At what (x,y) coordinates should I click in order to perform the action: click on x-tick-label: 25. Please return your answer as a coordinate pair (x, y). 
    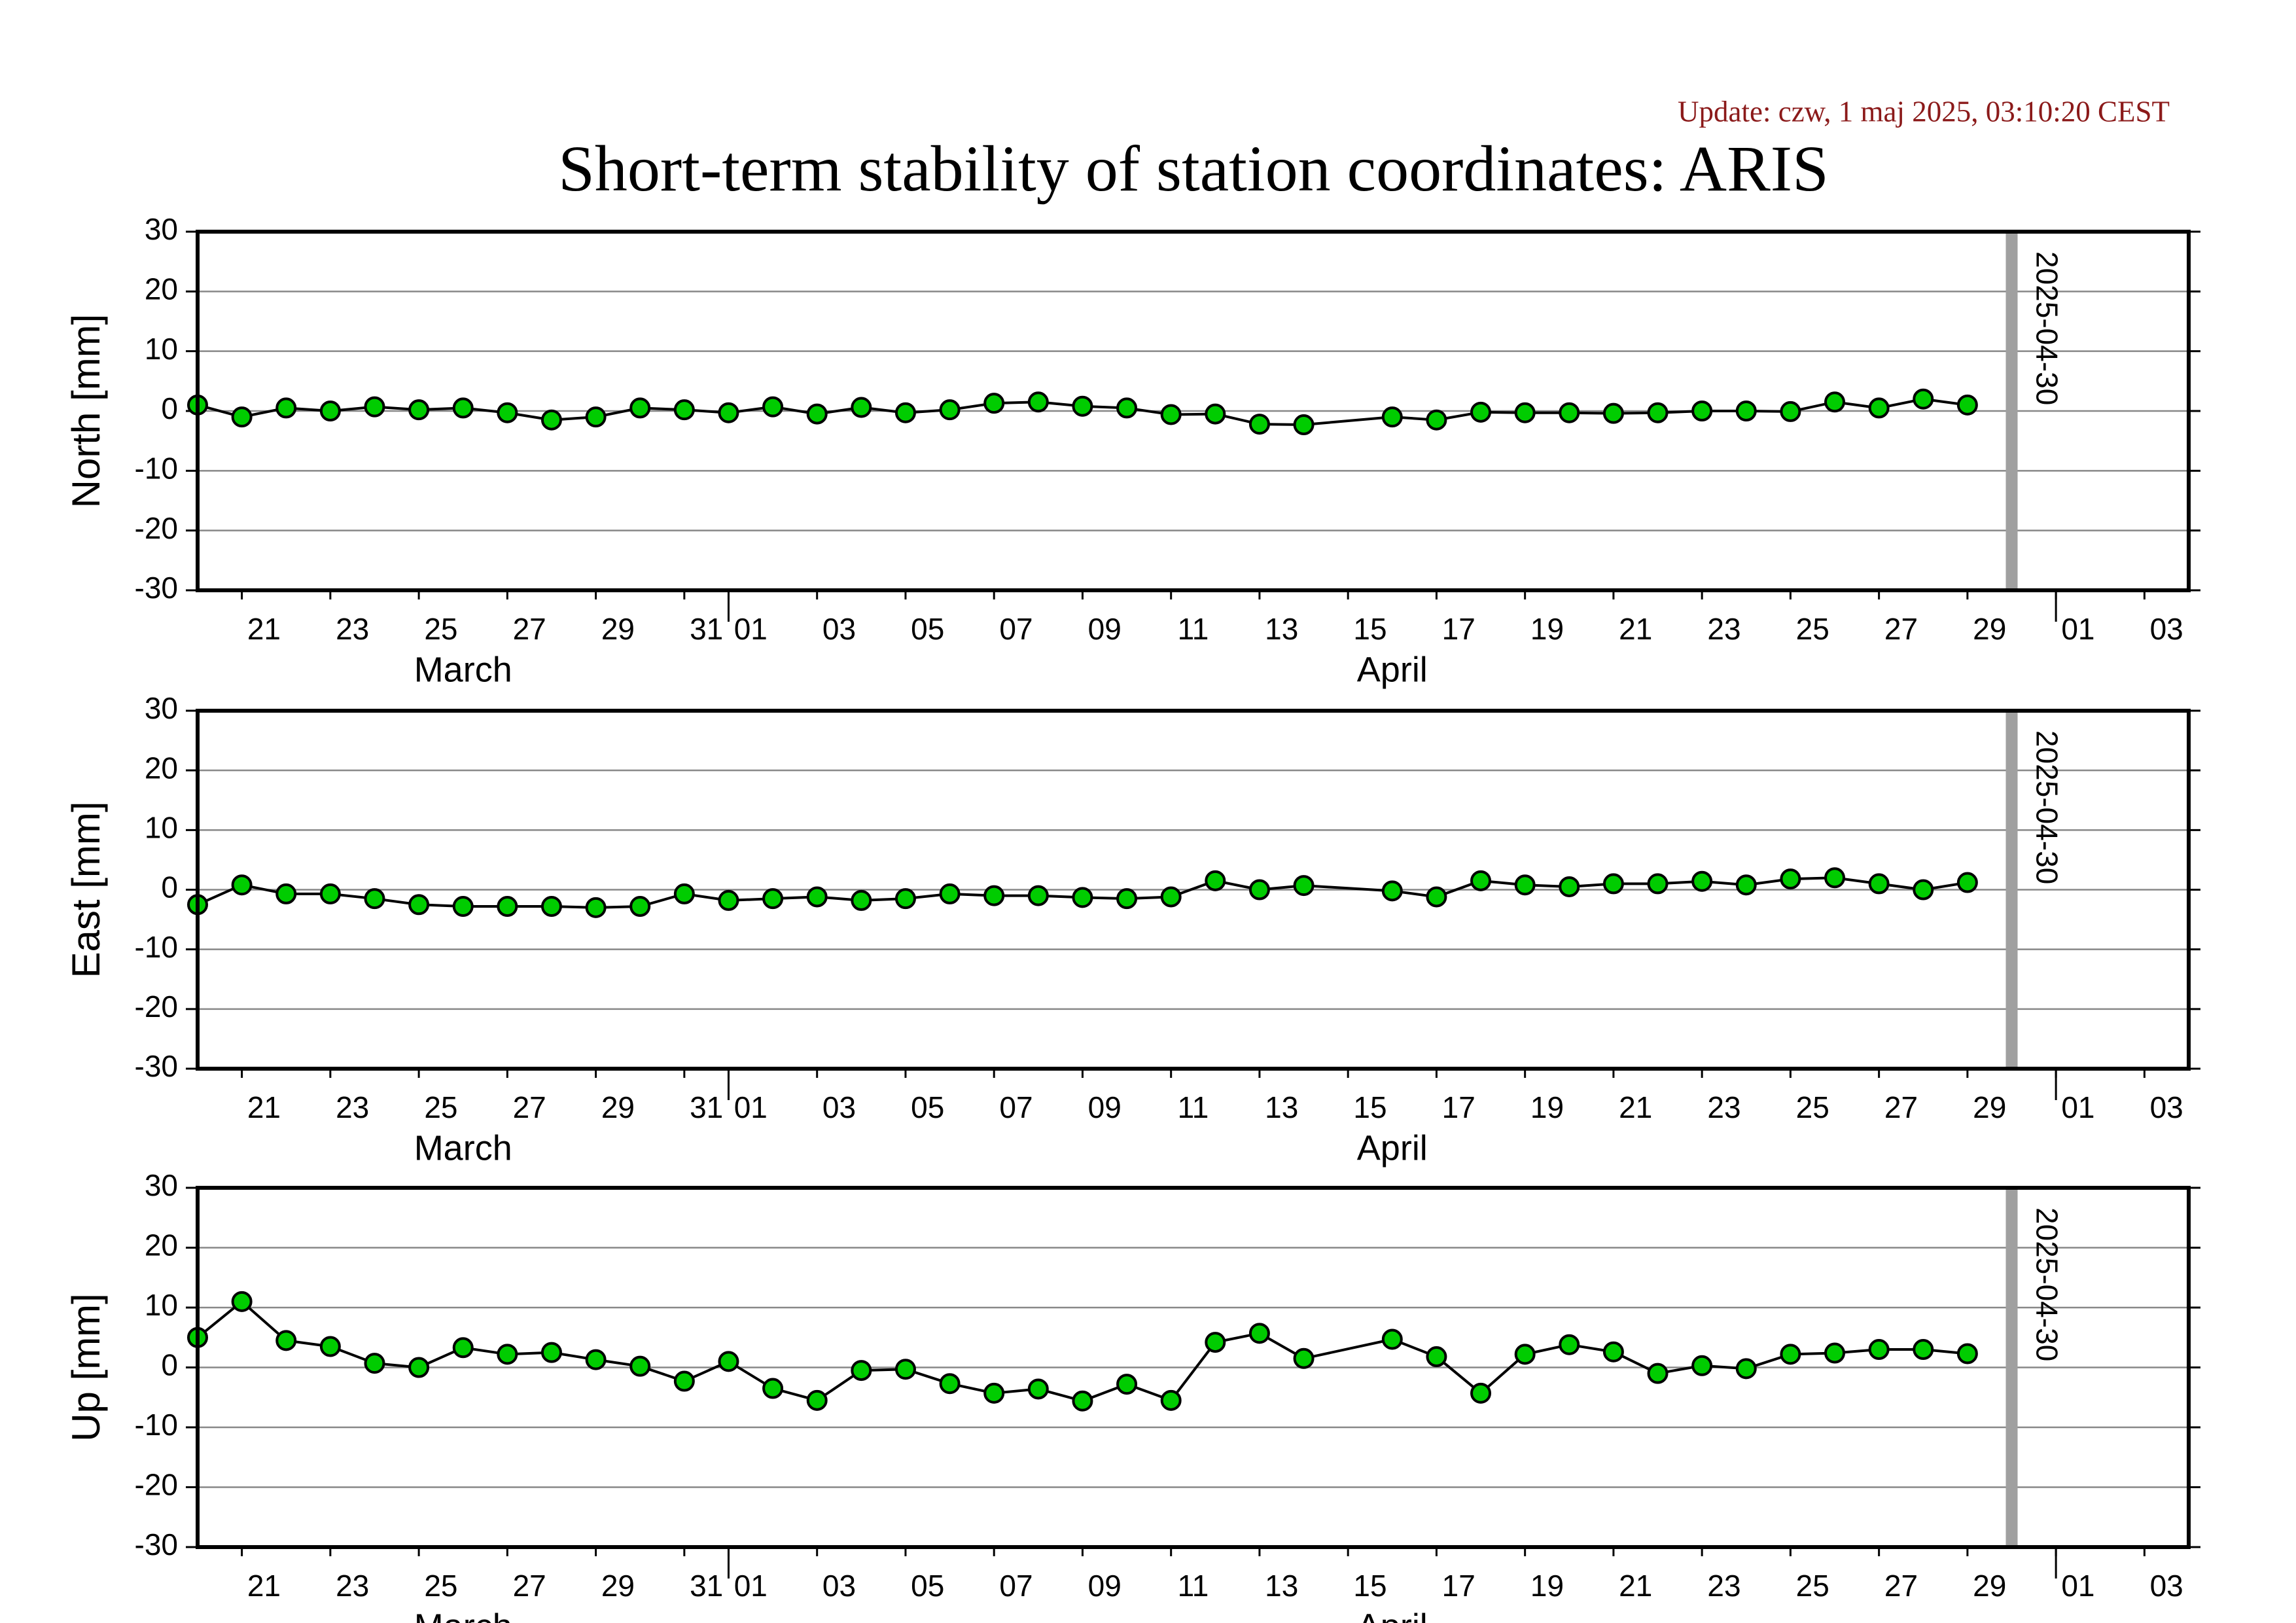
    Looking at the image, I should click on (1812, 1586).